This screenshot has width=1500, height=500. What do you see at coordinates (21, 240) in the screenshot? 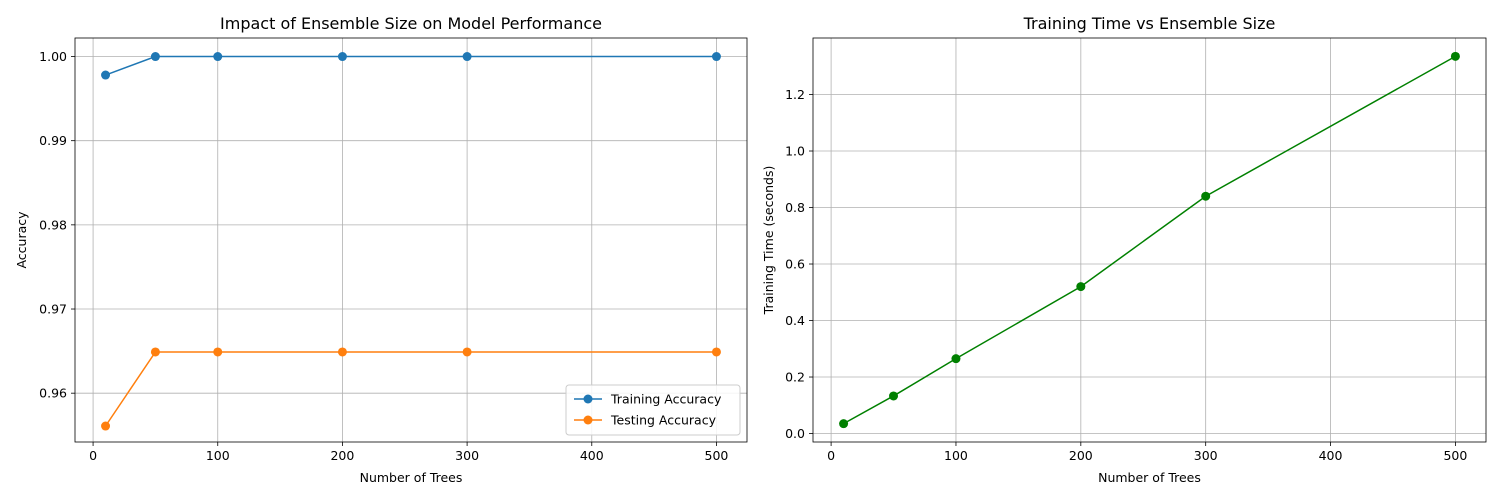
I see `y-axis-label: Accuracy` at bounding box center [21, 240].